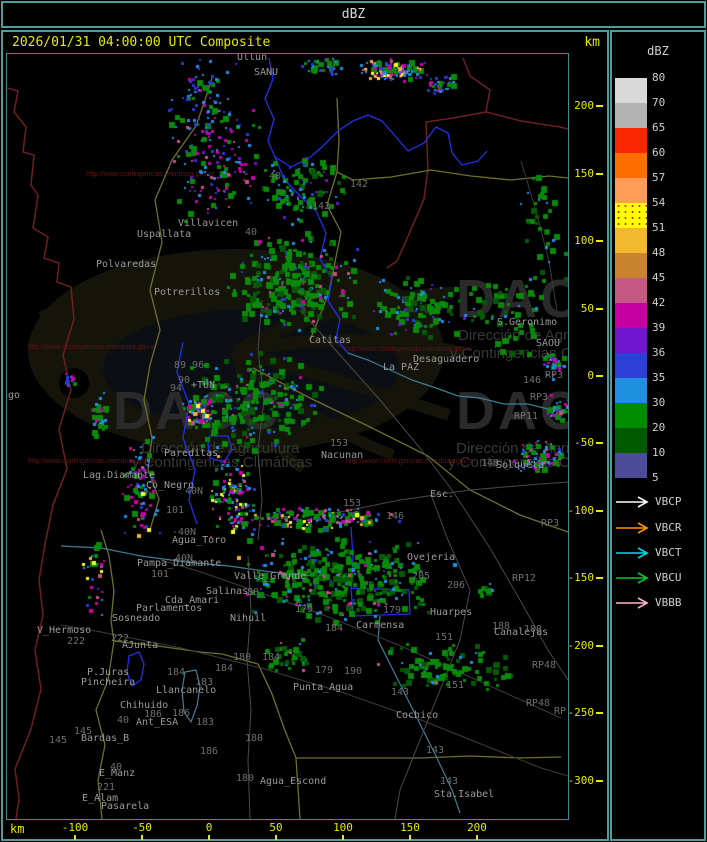 The image size is (707, 842). Describe the element at coordinates (64, 630) in the screenshot. I see `map-place-label: V_Hermoso` at that location.